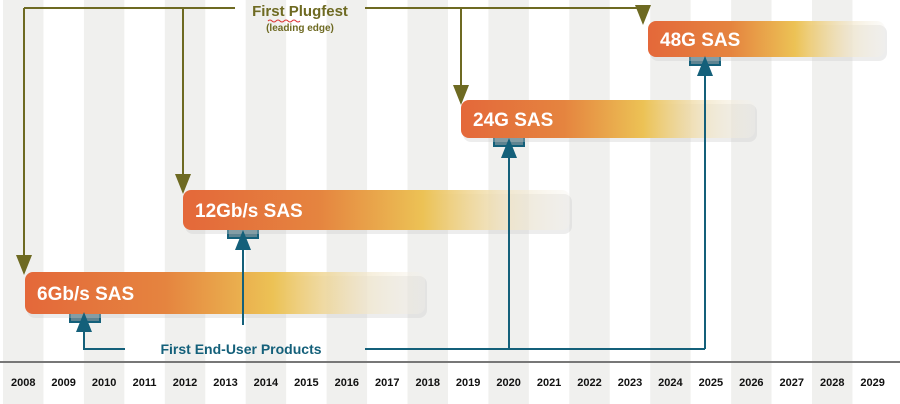 Image resolution: width=900 pixels, height=404 pixels. I want to click on year-label: 2018, so click(427, 383).